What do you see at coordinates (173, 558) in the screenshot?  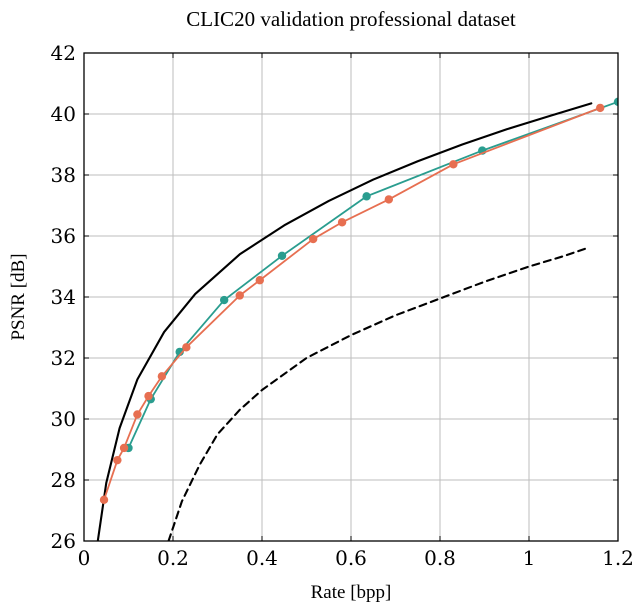 I see `x-tick-label: 0.2` at bounding box center [173, 558].